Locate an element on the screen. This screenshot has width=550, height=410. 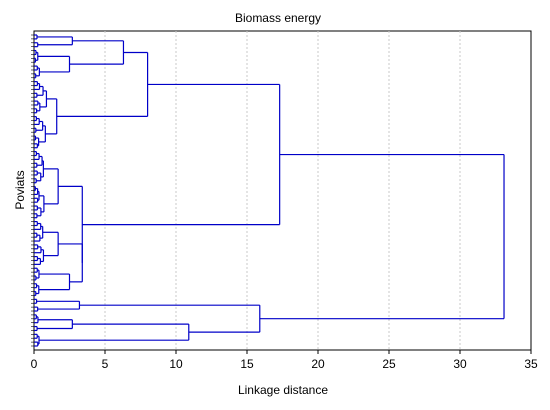
x-tick-label: 15 is located at coordinates (247, 364).